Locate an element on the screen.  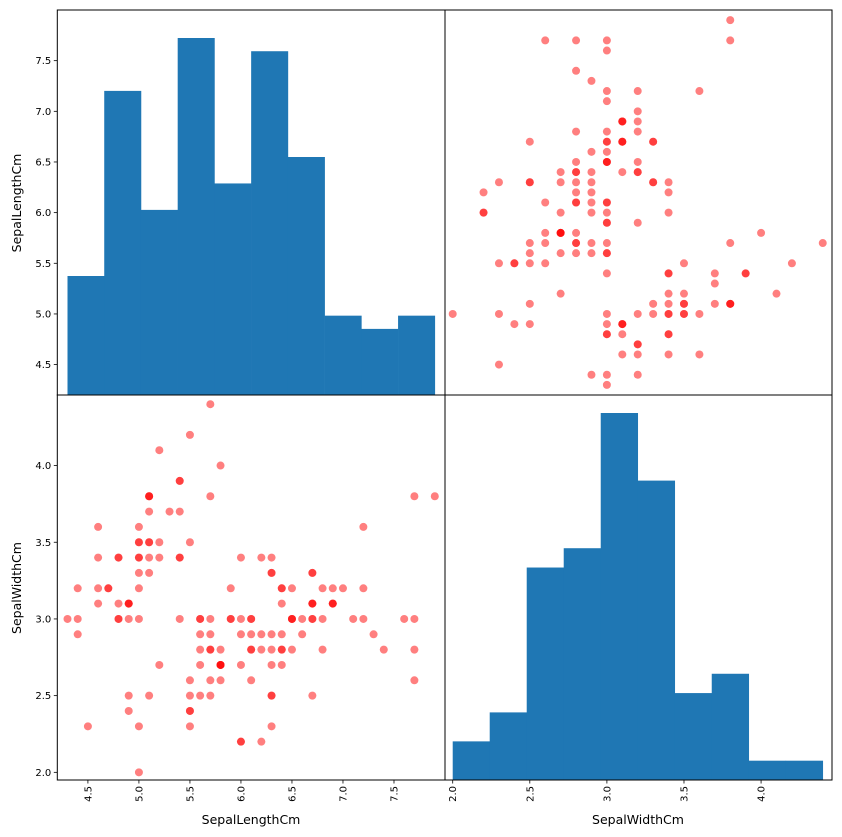
x-tick-label: 3.5 is located at coordinates (684, 794).